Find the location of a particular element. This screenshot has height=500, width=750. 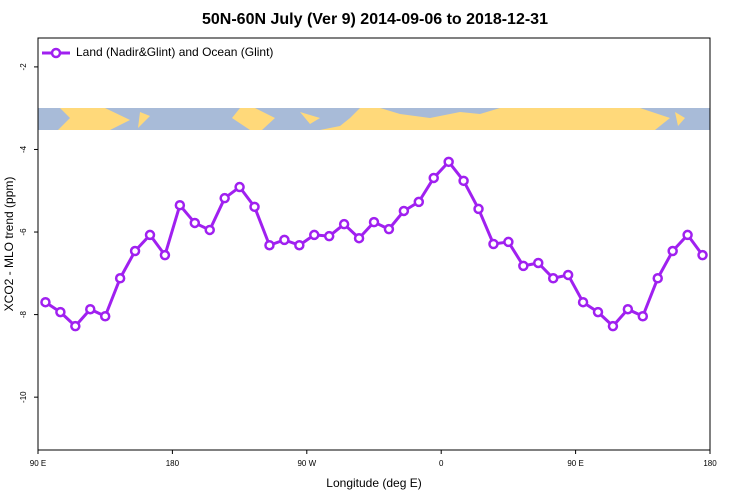

y-tick-label: -8 is located at coordinates (23, 314).